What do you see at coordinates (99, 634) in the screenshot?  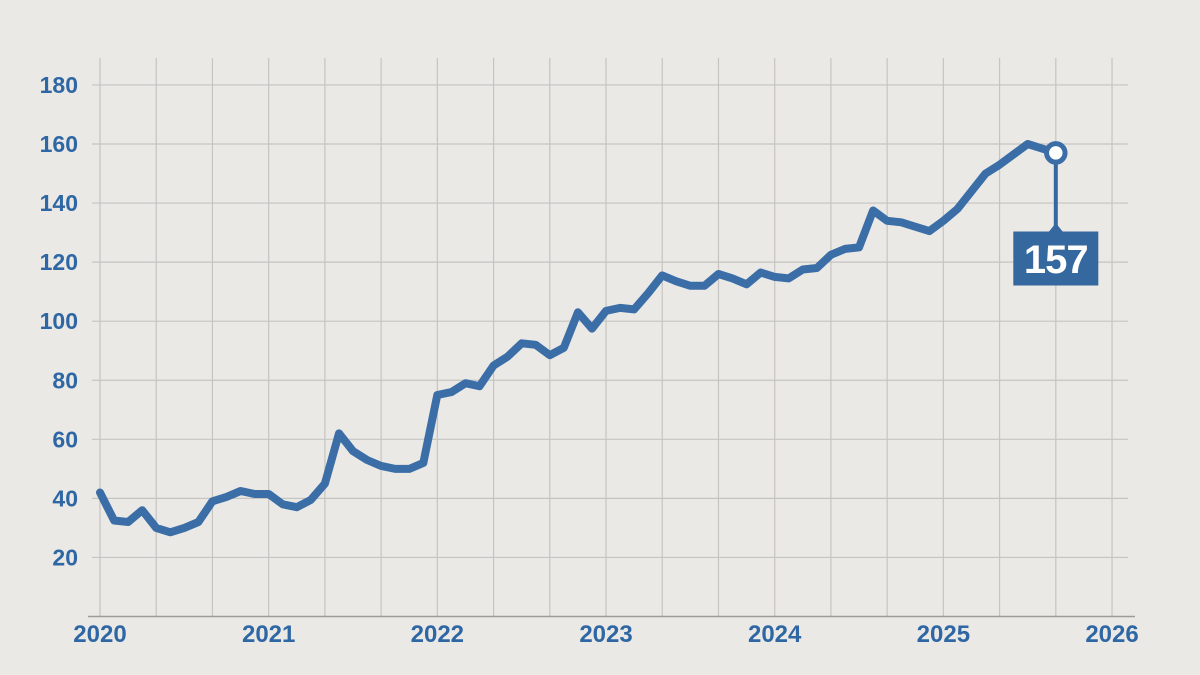 I see `x-axis-tick-label: 2020` at bounding box center [99, 634].